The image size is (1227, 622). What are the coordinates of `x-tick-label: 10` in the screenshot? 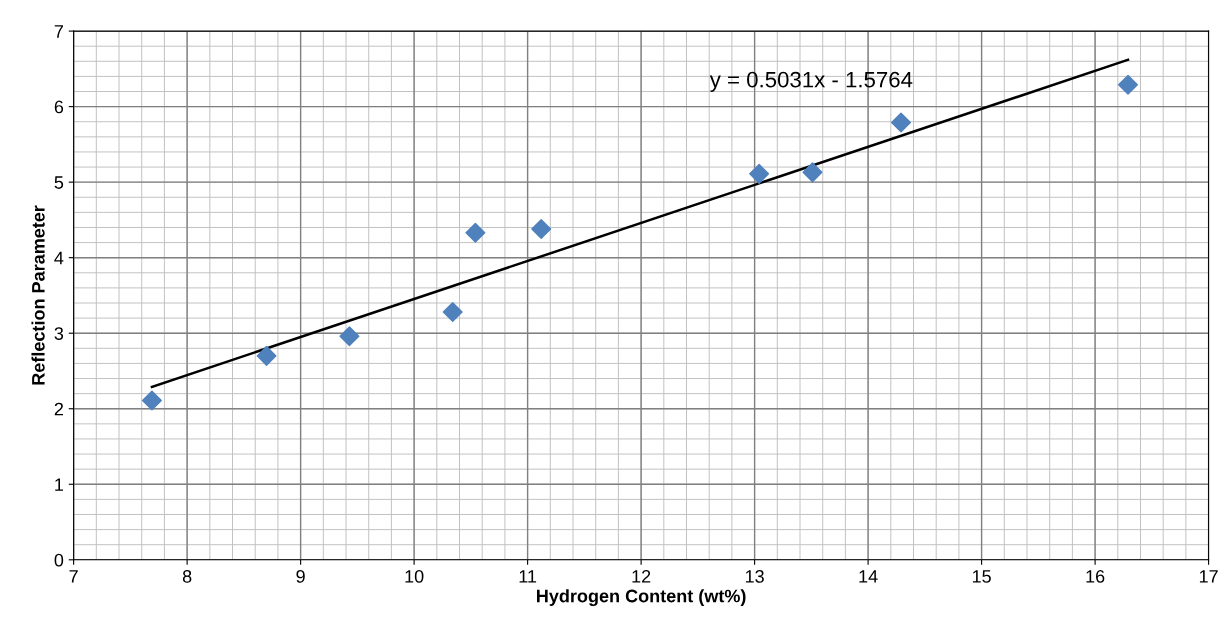 It's located at (414, 576).